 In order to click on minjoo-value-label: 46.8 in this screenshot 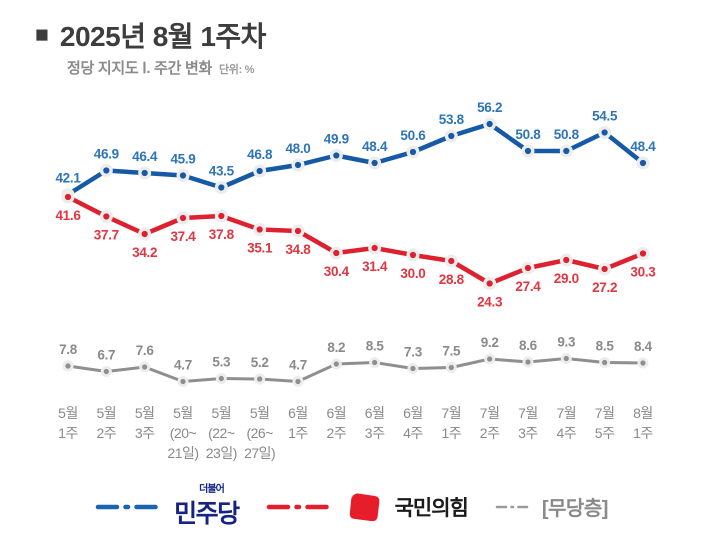, I will do `click(260, 154)`.